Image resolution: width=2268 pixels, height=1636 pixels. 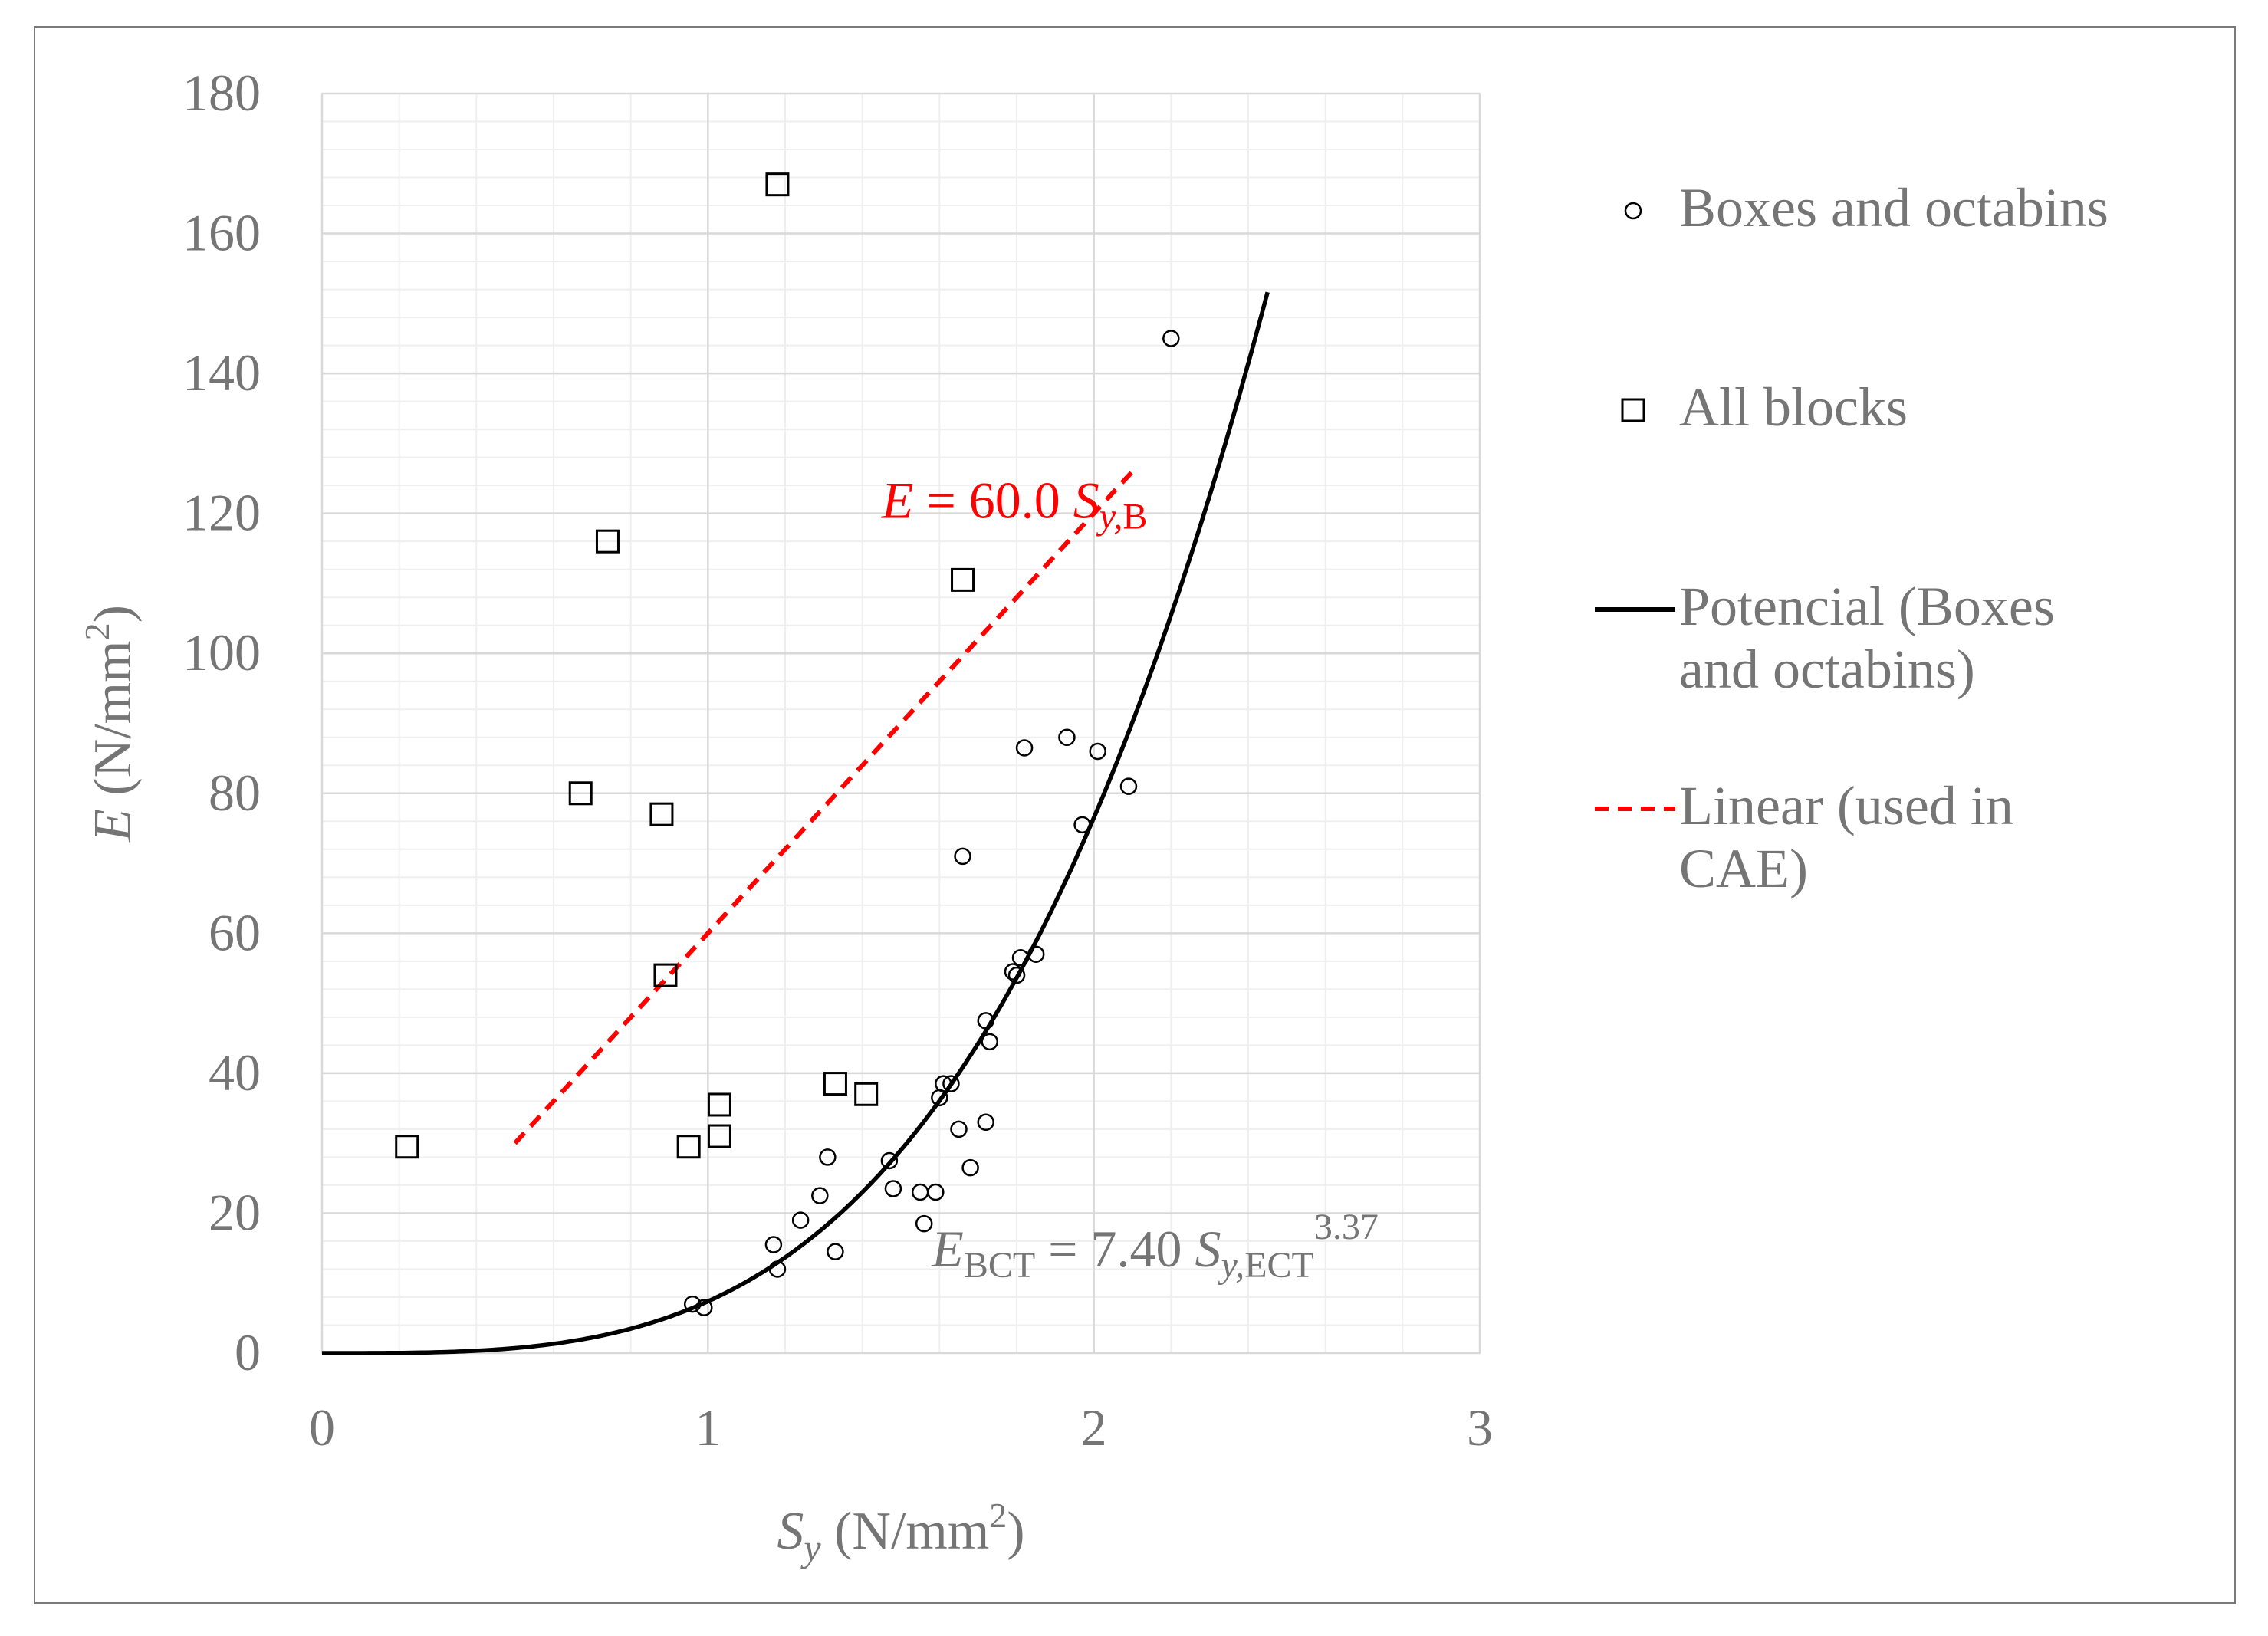 I want to click on legend-entry: All blocks, so click(x=1764, y=407).